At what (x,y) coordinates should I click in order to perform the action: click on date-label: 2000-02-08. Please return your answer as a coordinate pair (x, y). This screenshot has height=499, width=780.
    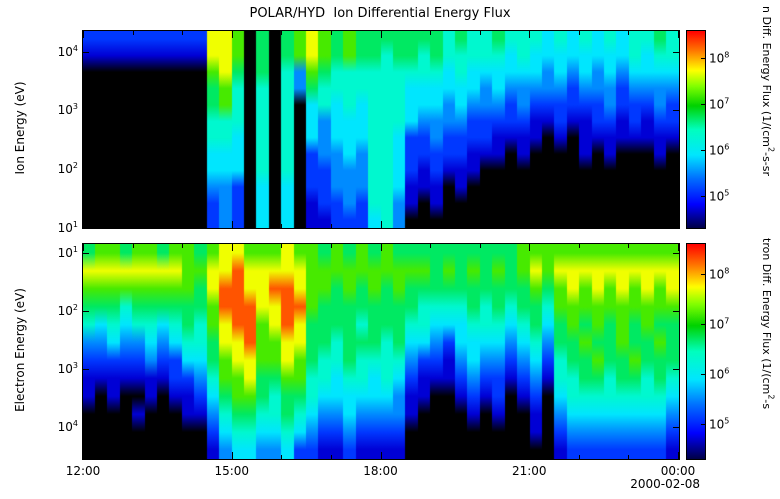
    Looking at the image, I should click on (665, 484).